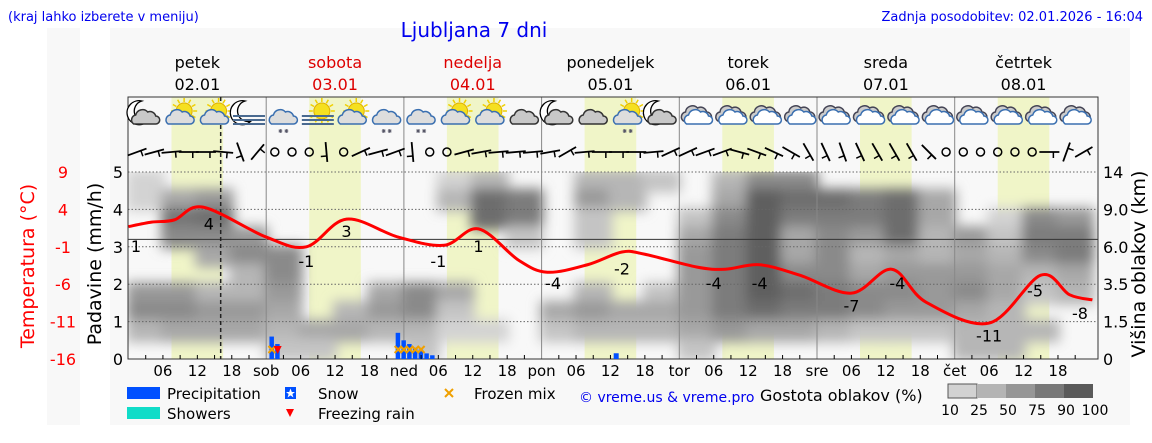 This screenshot has width=1152, height=443. Describe the element at coordinates (63, 226) in the screenshot. I see `temp-axis-panel` at that location.